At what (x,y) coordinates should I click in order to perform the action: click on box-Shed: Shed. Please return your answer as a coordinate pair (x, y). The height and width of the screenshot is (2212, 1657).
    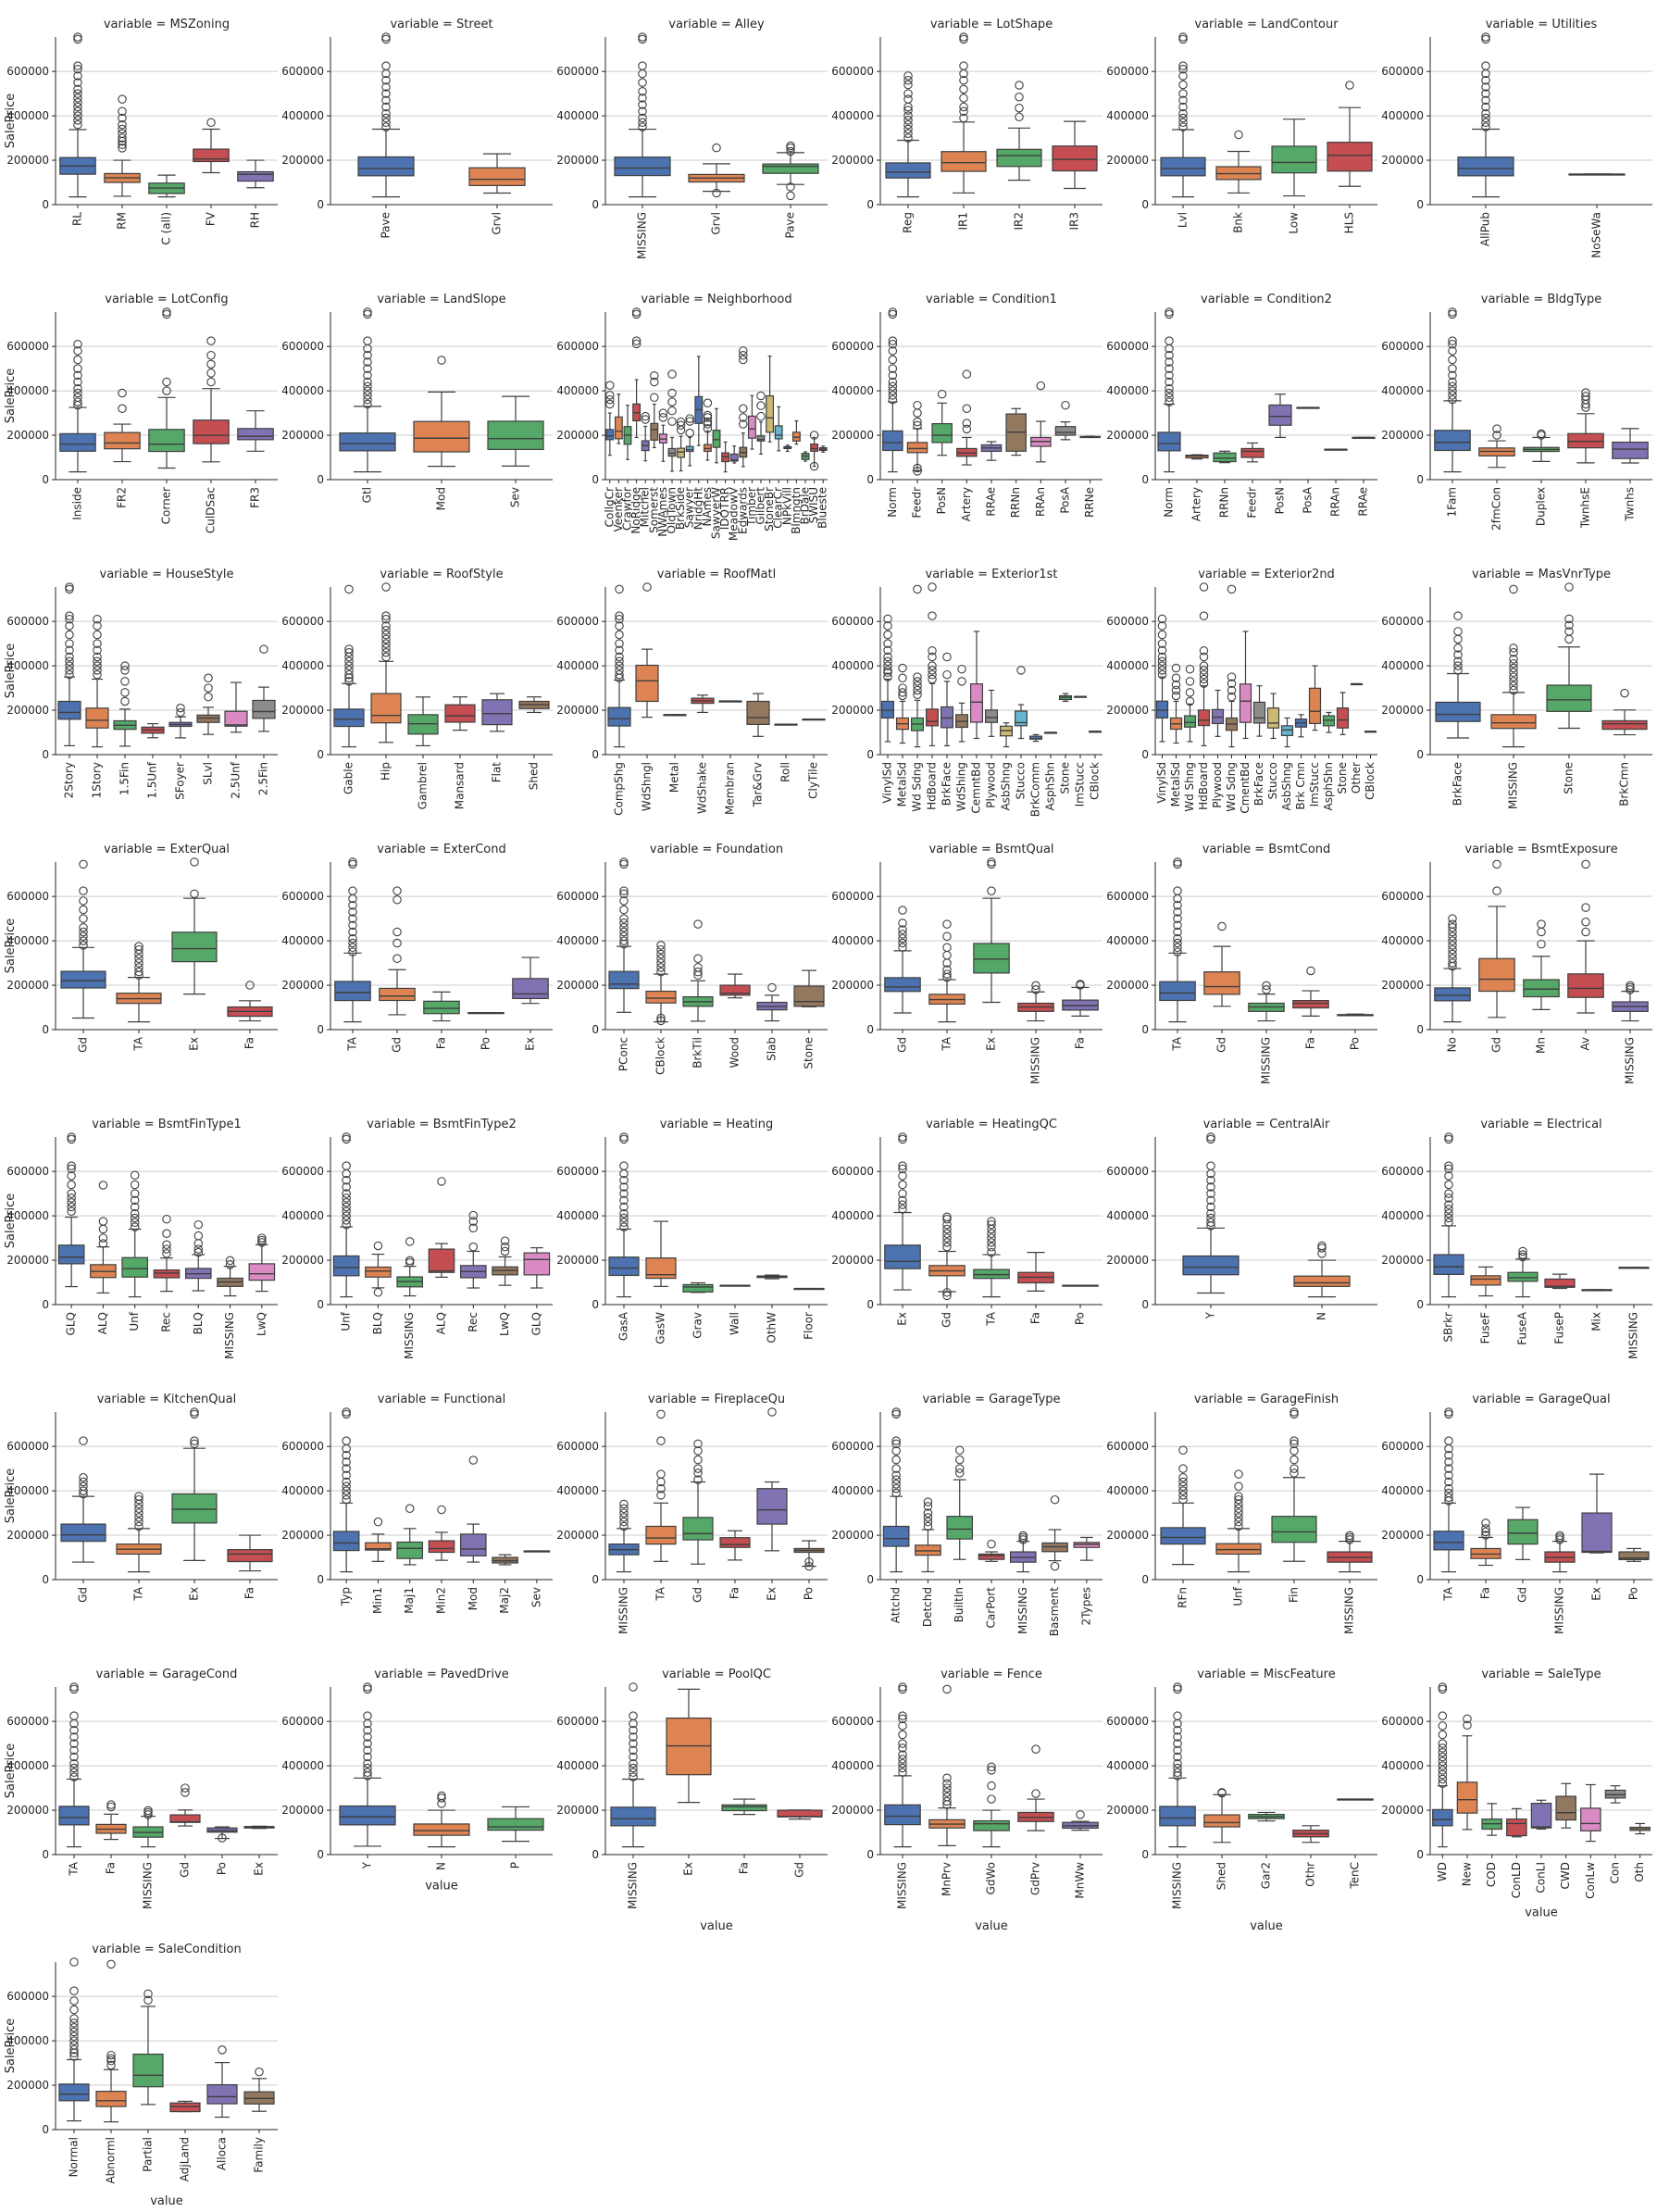
    Looking at the image, I should click on (1222, 1839).